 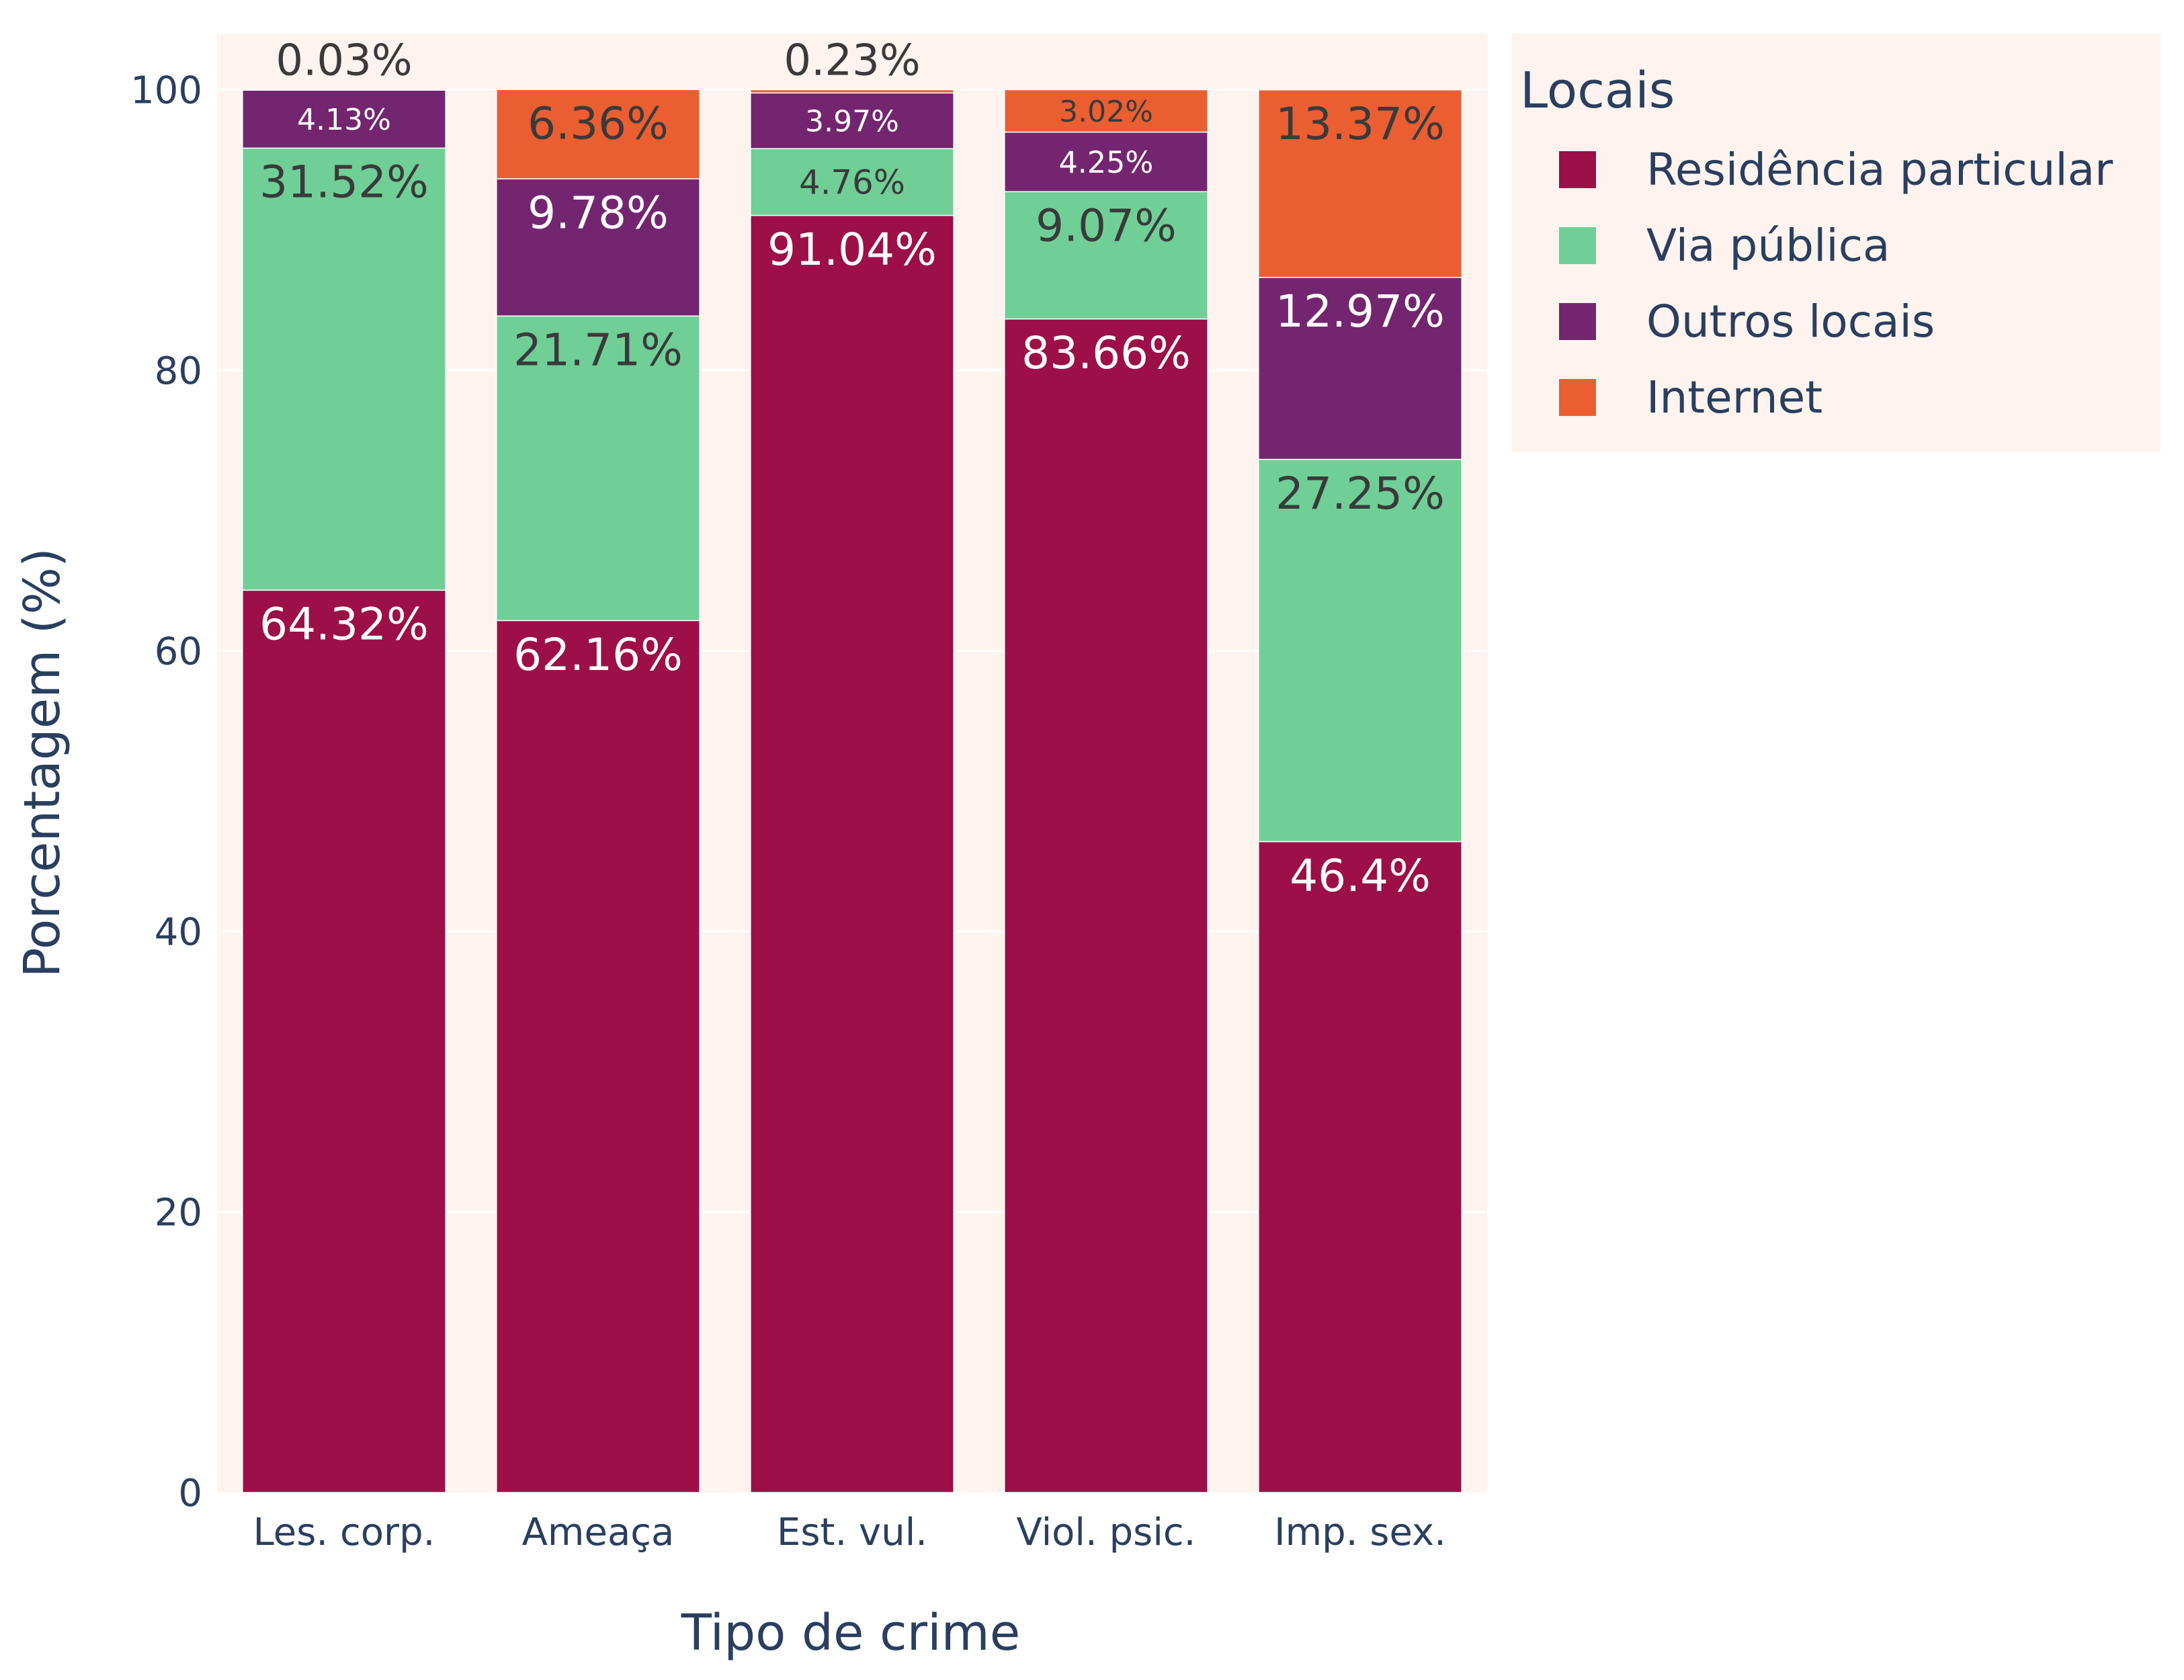 I want to click on bar-value-label: 3.97%, so click(x=852, y=122).